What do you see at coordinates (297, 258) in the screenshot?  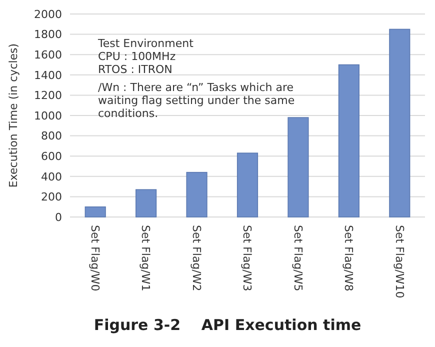 I see `x-tick-label: Set Flag/W5` at bounding box center [297, 258].